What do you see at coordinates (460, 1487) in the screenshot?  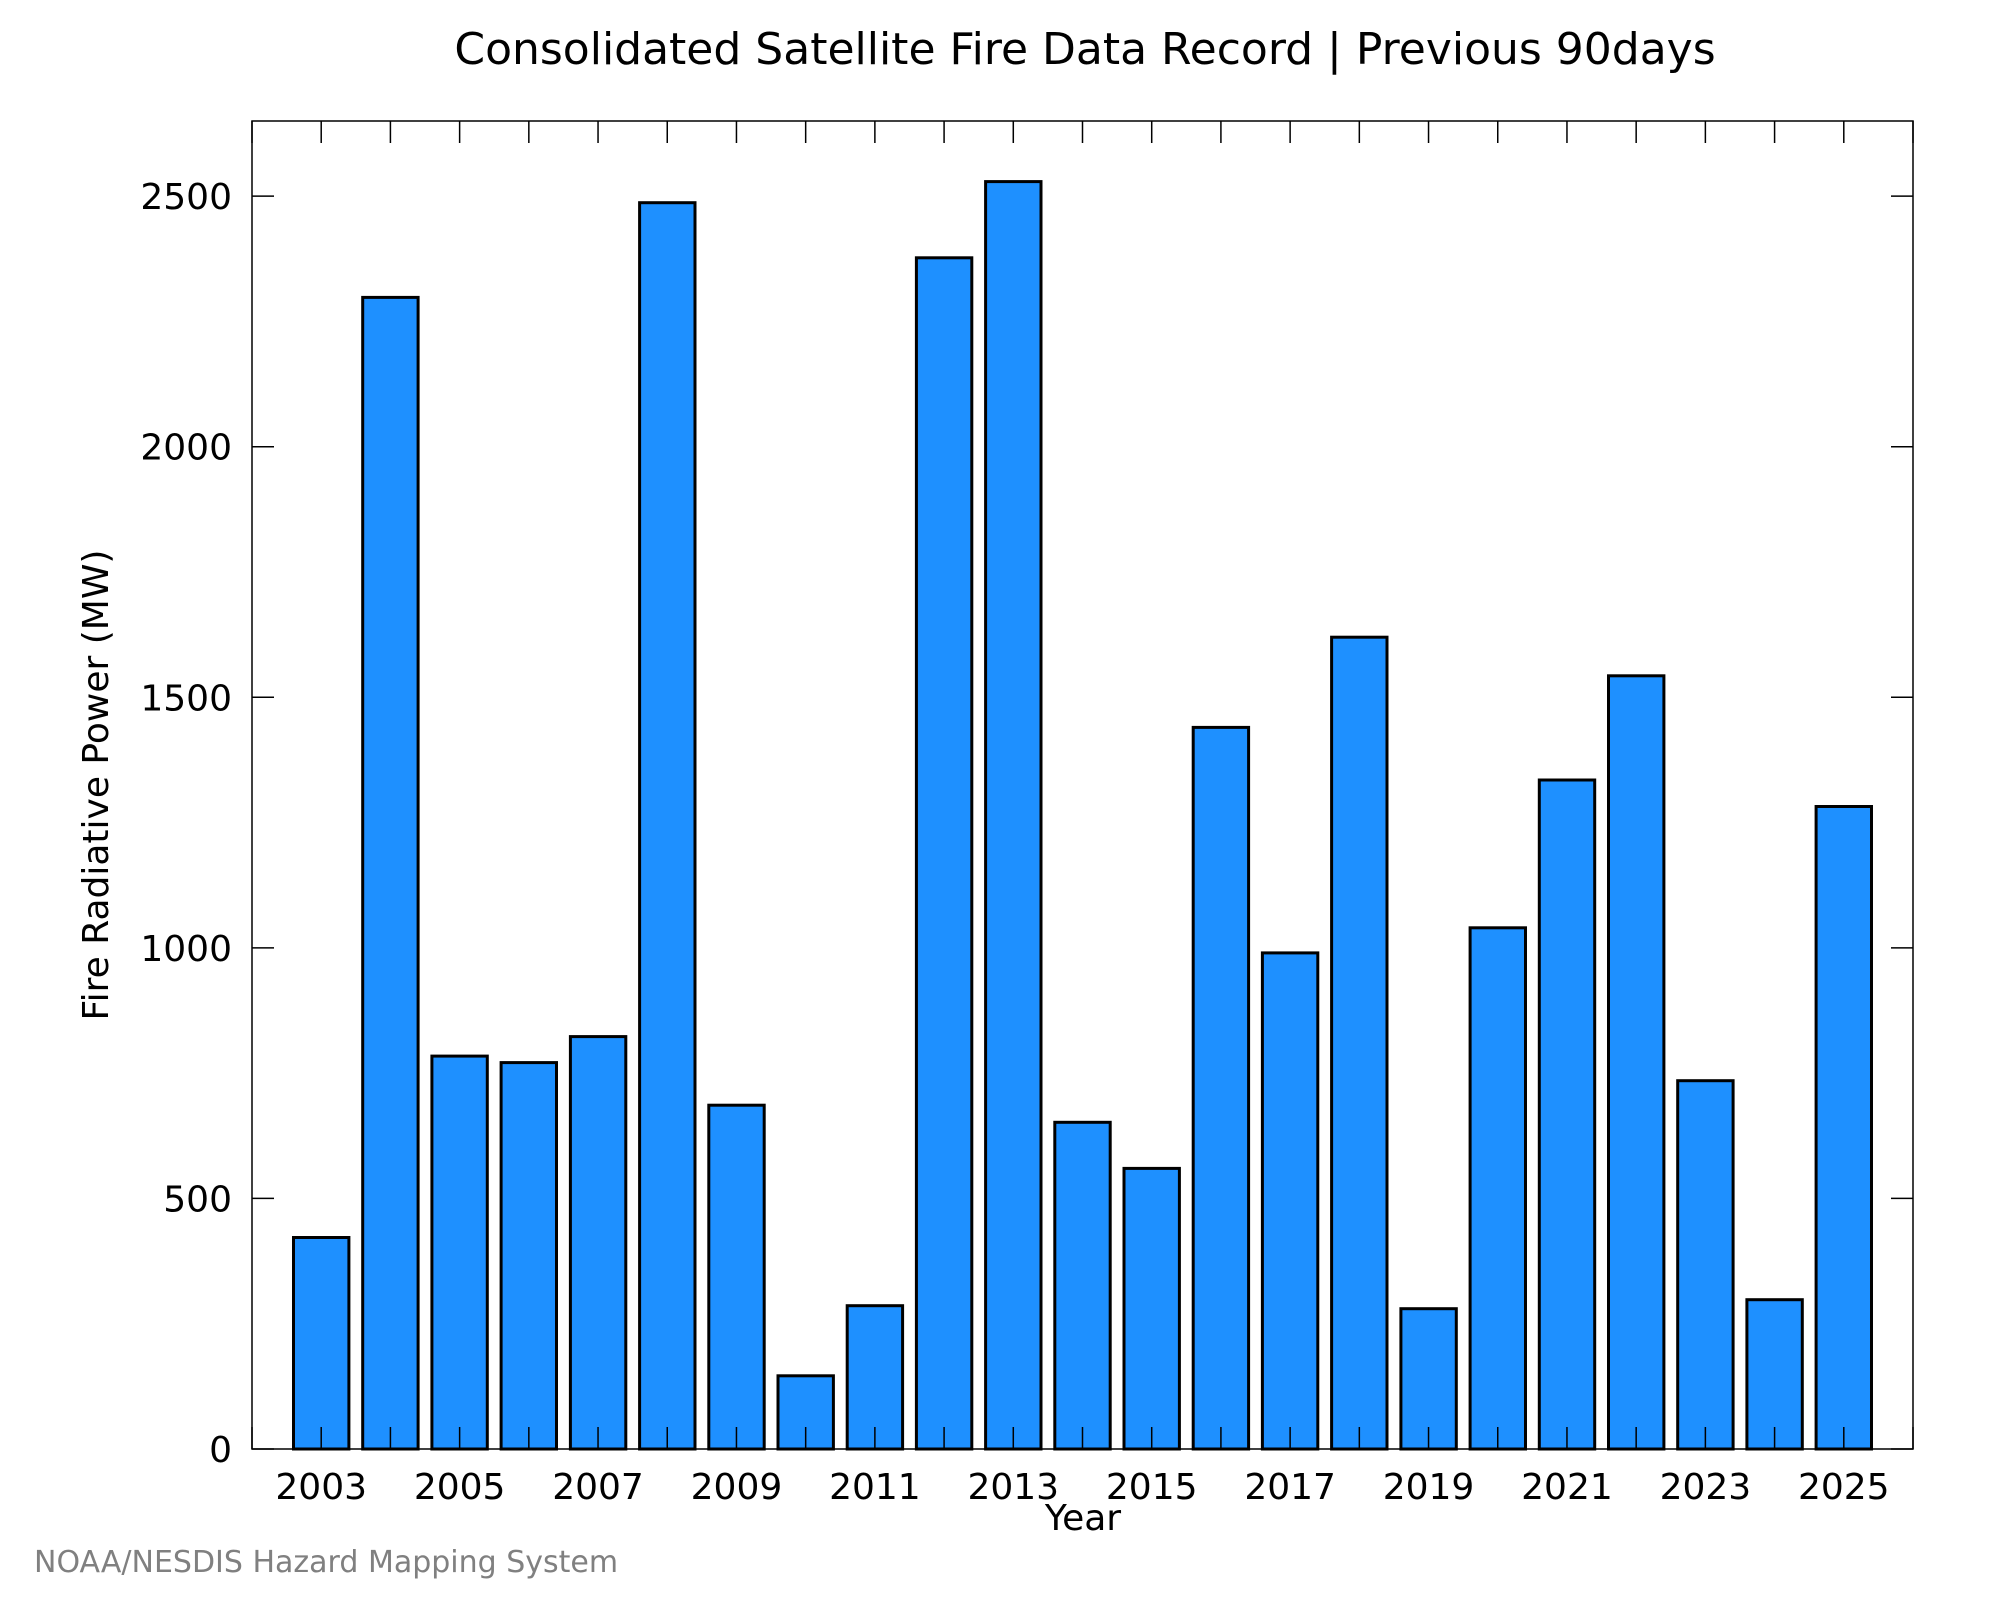 I see `x-tick-label: 2005` at bounding box center [460, 1487].